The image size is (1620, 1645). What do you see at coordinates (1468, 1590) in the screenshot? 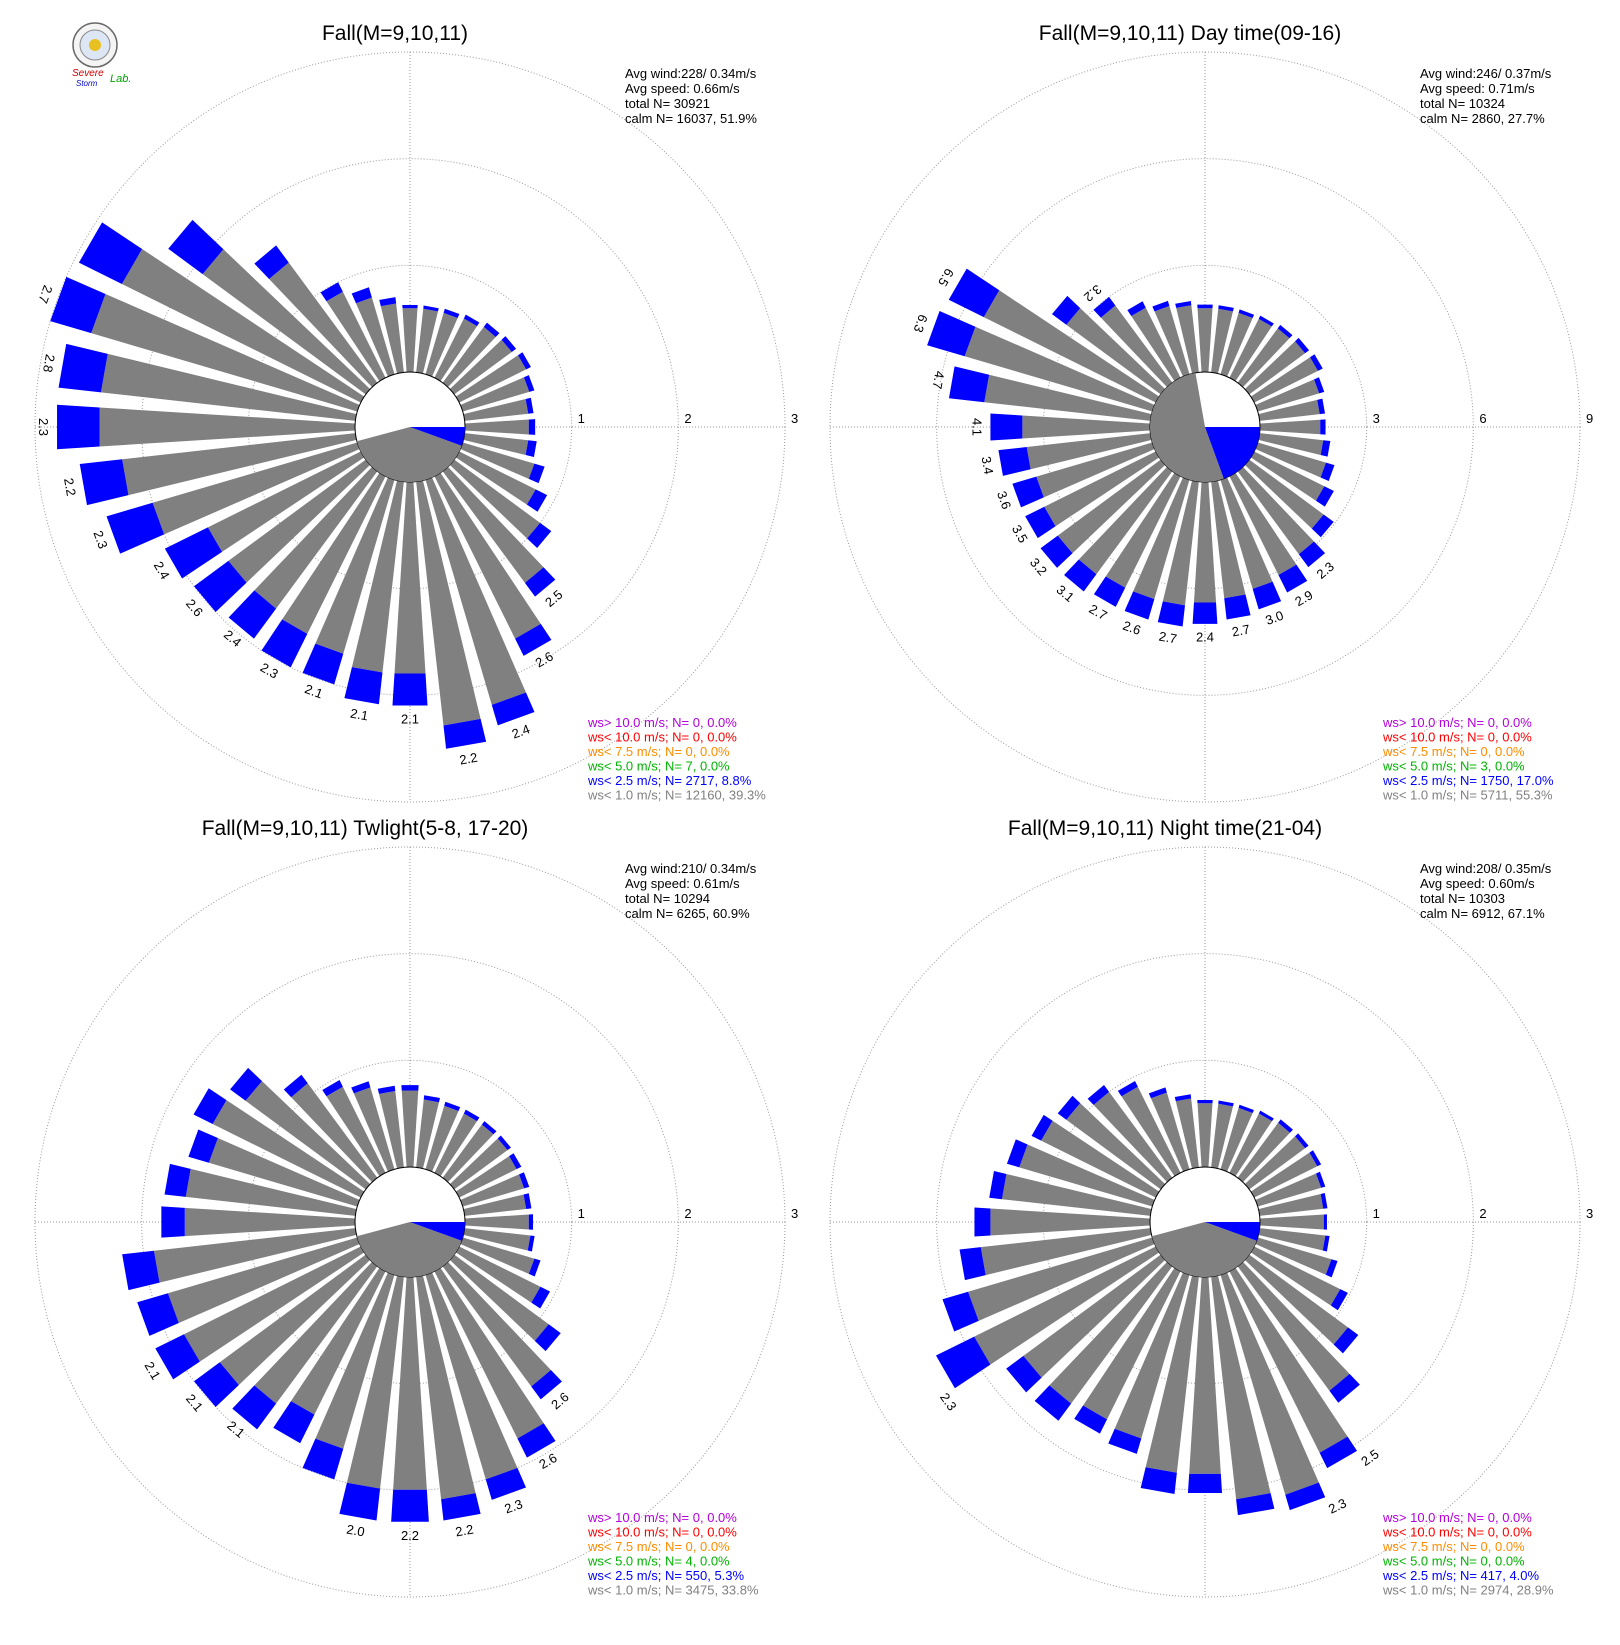
I see `legend-entry: ws< 1.0 m/s; N= 2974, 28.9%` at bounding box center [1468, 1590].